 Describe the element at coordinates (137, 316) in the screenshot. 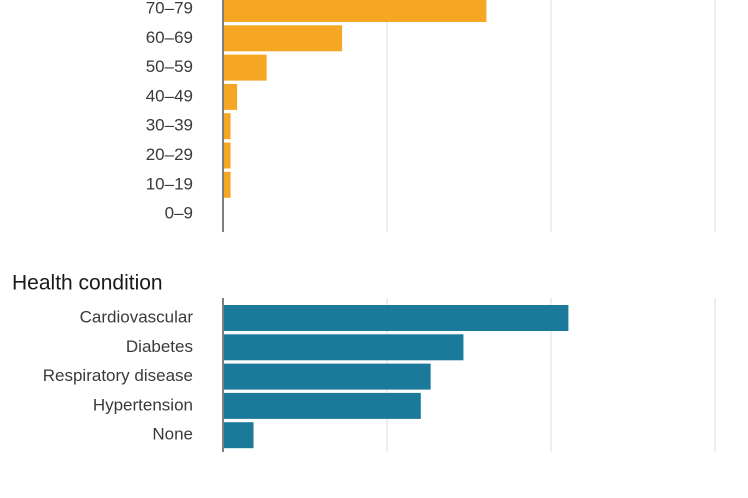

I see `y-tick-label: Cardiovascular` at that location.